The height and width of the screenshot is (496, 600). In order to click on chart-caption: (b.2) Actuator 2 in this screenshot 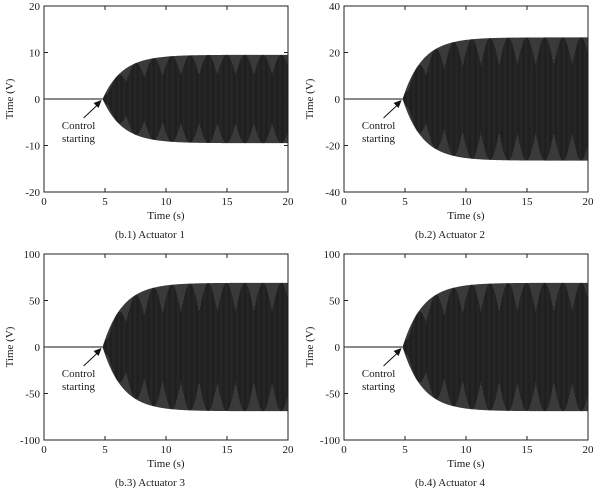, I will do `click(450, 235)`.